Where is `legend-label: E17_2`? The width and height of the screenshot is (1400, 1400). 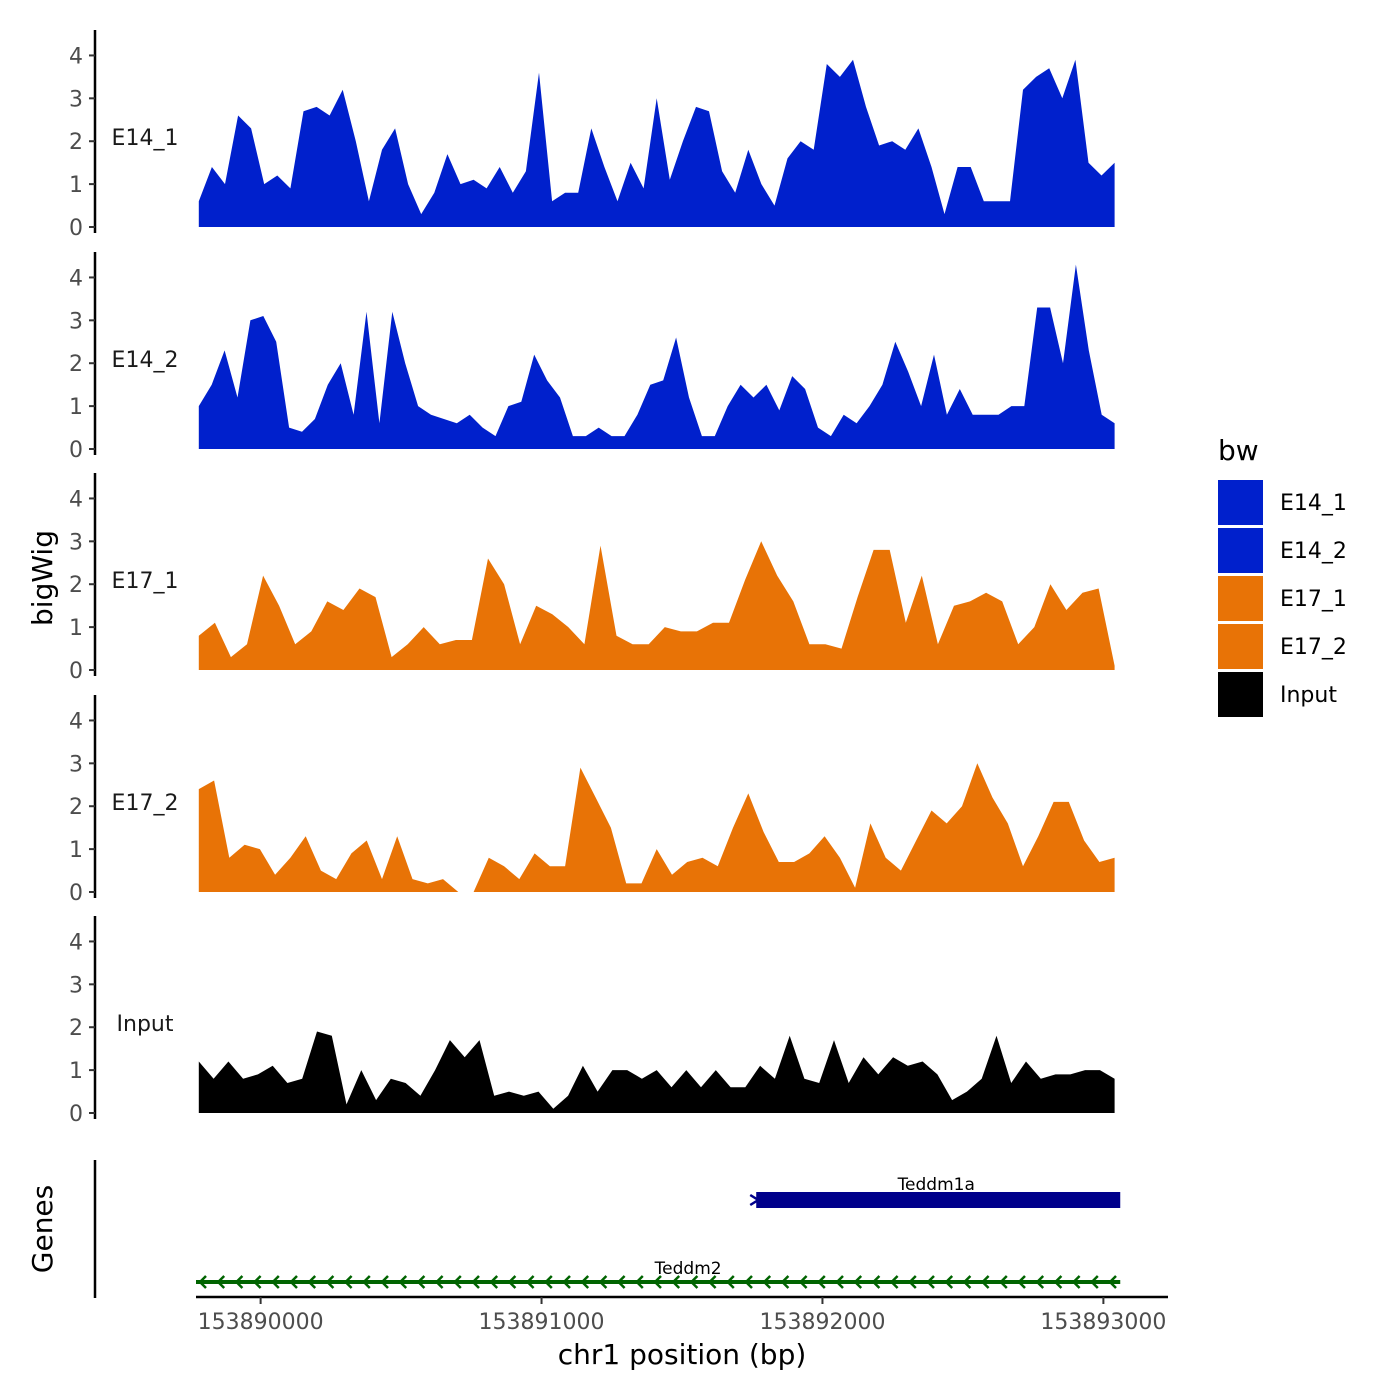
legend-label: E17_2 is located at coordinates (1313, 647).